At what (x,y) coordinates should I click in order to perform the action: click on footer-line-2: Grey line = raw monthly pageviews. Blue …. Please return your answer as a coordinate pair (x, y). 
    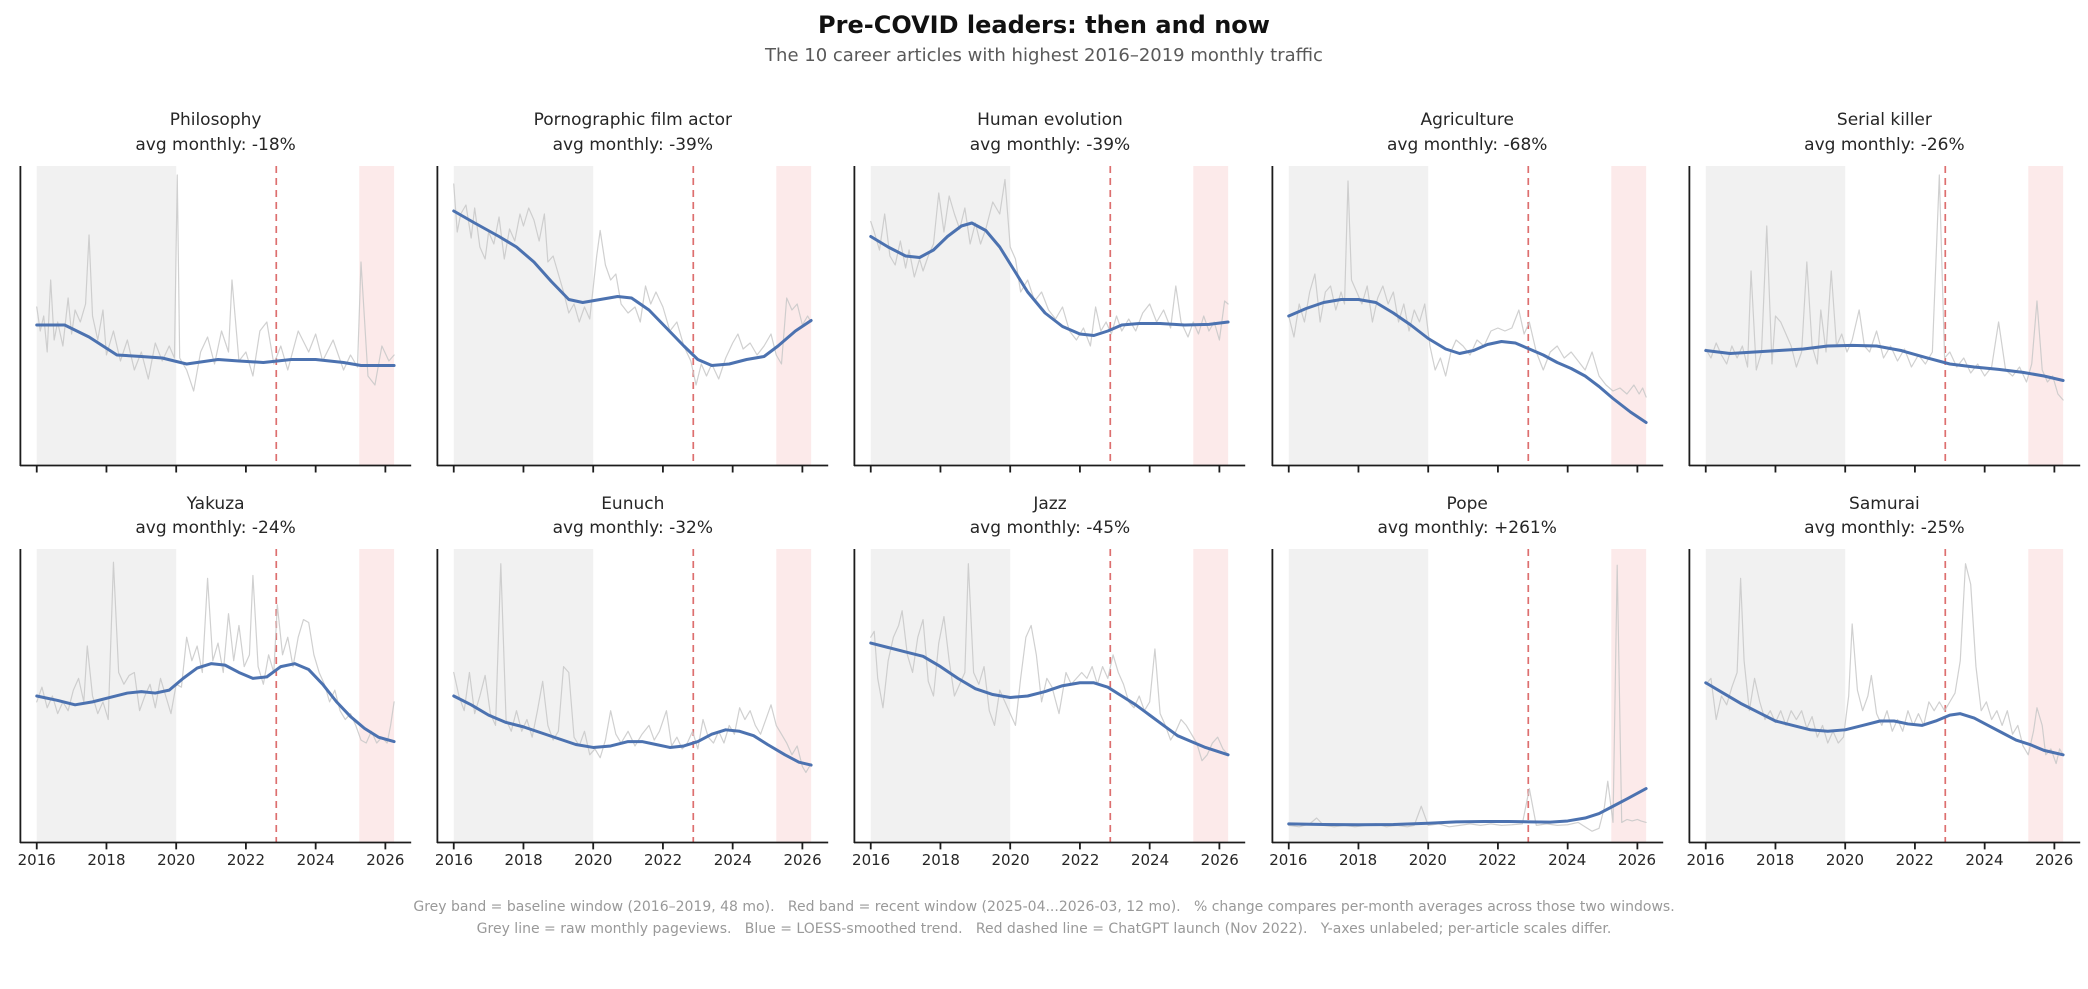
    Looking at the image, I should click on (1044, 928).